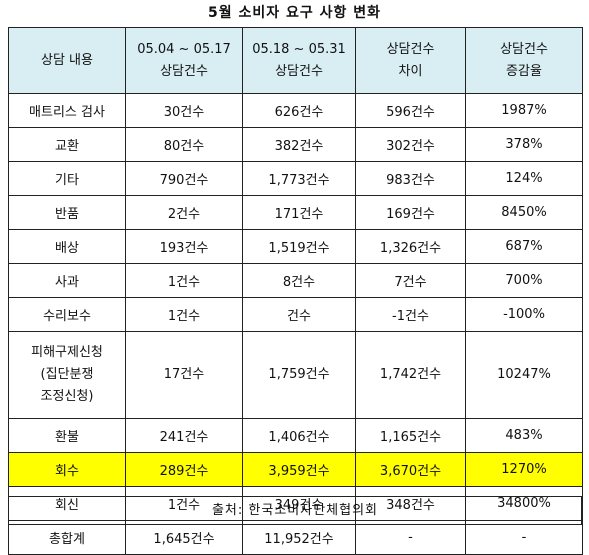 The height and width of the screenshot is (555, 589). I want to click on header-rate: 상담건수 증감율, so click(524, 60).